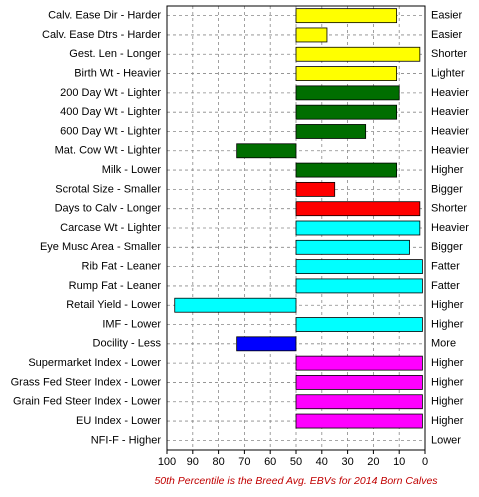  I want to click on y-tick-label: Grain Fed Steer Index - Lower, so click(87, 402).